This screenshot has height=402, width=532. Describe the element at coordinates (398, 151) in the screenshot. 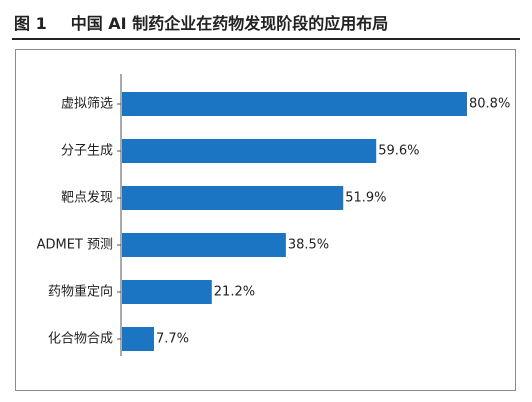

I see `value-label: 59.6%` at that location.